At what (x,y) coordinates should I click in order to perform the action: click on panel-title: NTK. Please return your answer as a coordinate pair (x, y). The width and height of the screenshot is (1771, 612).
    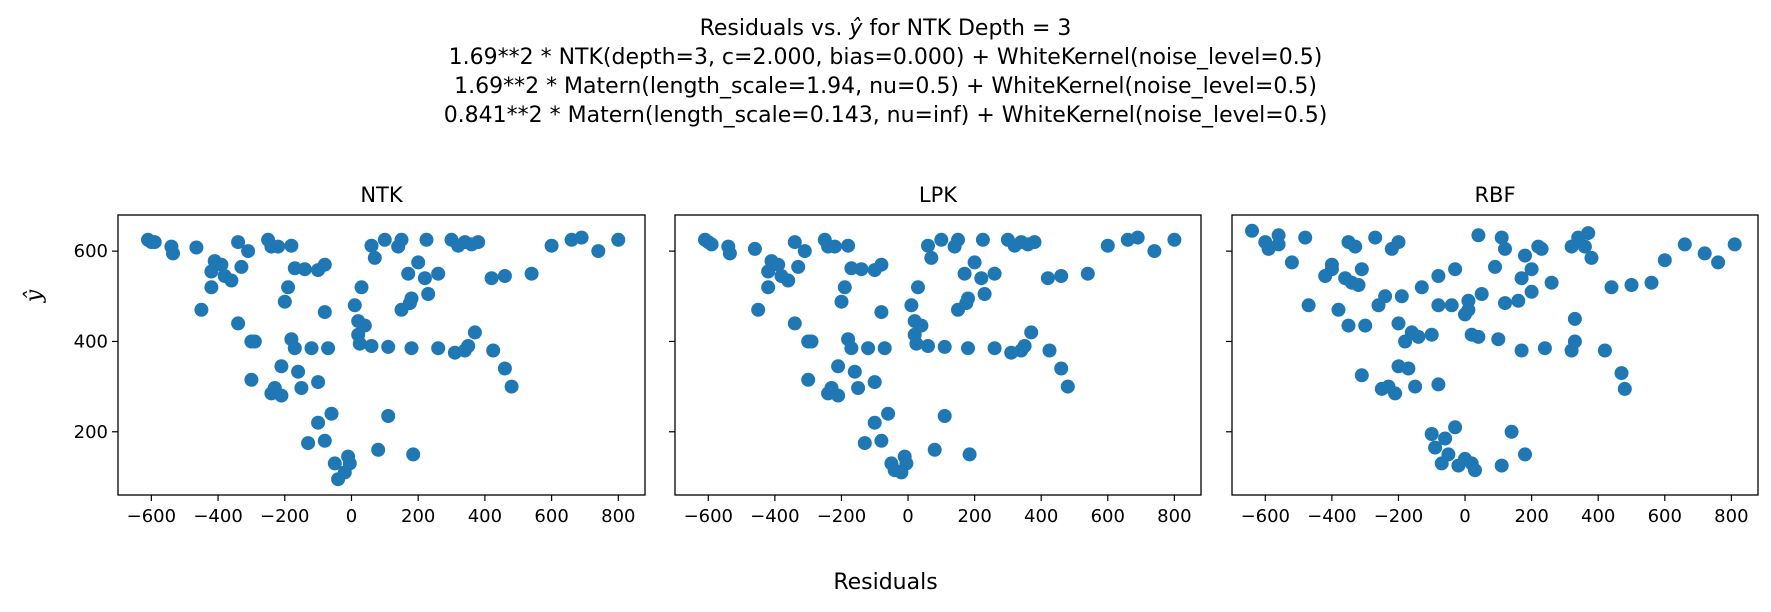
    Looking at the image, I should click on (382, 195).